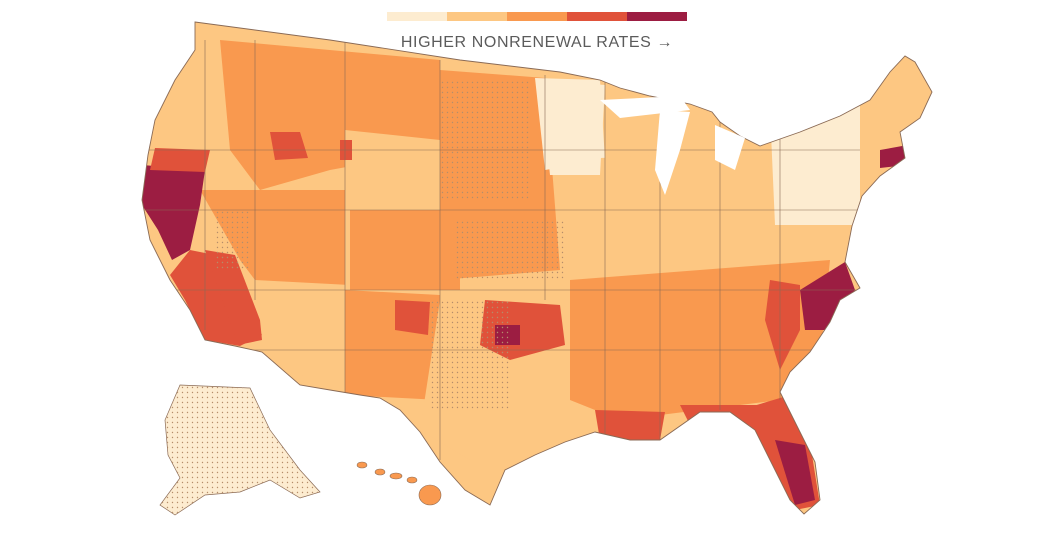 This screenshot has width=1050, height=549. Describe the element at coordinates (302, 337) in the screenshot. I see `region-arizona-patch` at that location.